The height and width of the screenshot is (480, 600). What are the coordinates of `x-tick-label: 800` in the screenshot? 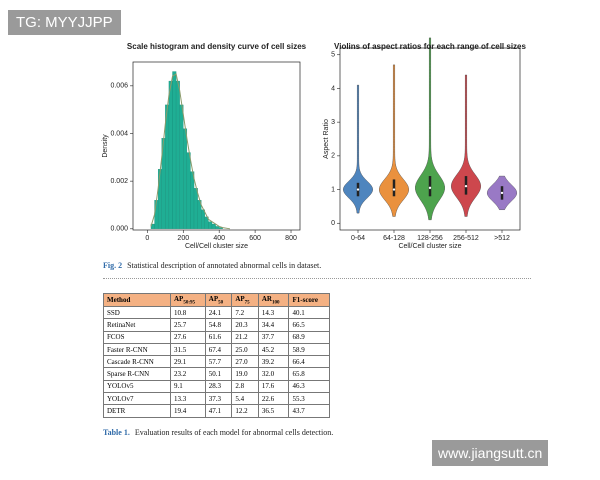 It's located at (291, 238).